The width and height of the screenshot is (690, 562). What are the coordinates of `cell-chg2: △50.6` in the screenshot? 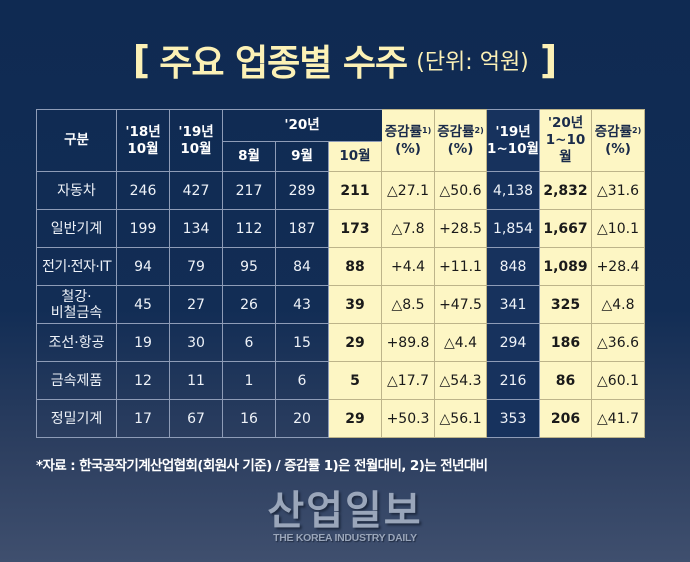 It's located at (461, 190).